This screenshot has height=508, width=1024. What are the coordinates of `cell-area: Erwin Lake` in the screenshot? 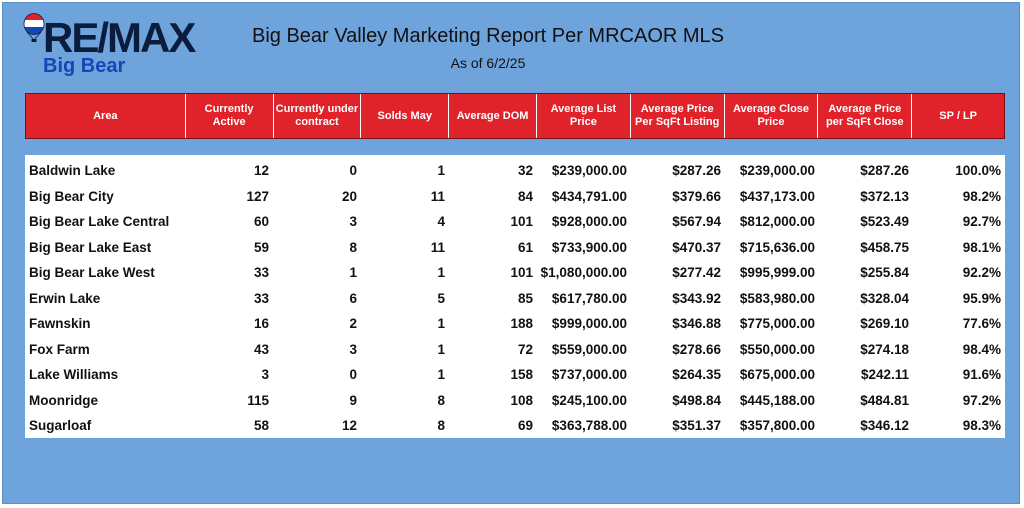 It's located at (65, 298).